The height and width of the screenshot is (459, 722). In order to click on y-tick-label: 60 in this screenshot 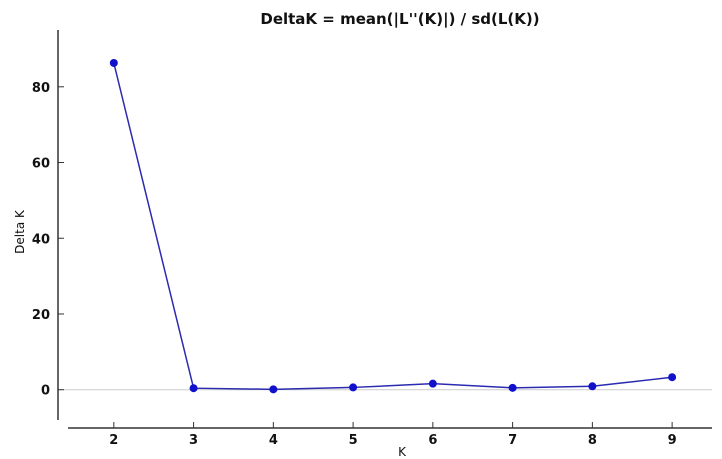, I will do `click(41, 164)`.